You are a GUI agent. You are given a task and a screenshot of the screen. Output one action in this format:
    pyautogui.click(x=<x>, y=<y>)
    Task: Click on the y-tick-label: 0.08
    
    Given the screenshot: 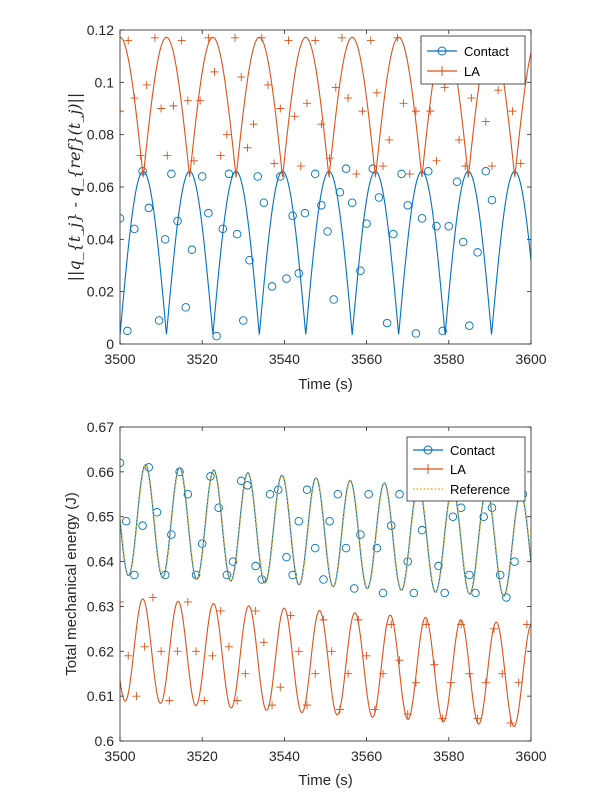 What is the action you would take?
    pyautogui.click(x=100, y=135)
    